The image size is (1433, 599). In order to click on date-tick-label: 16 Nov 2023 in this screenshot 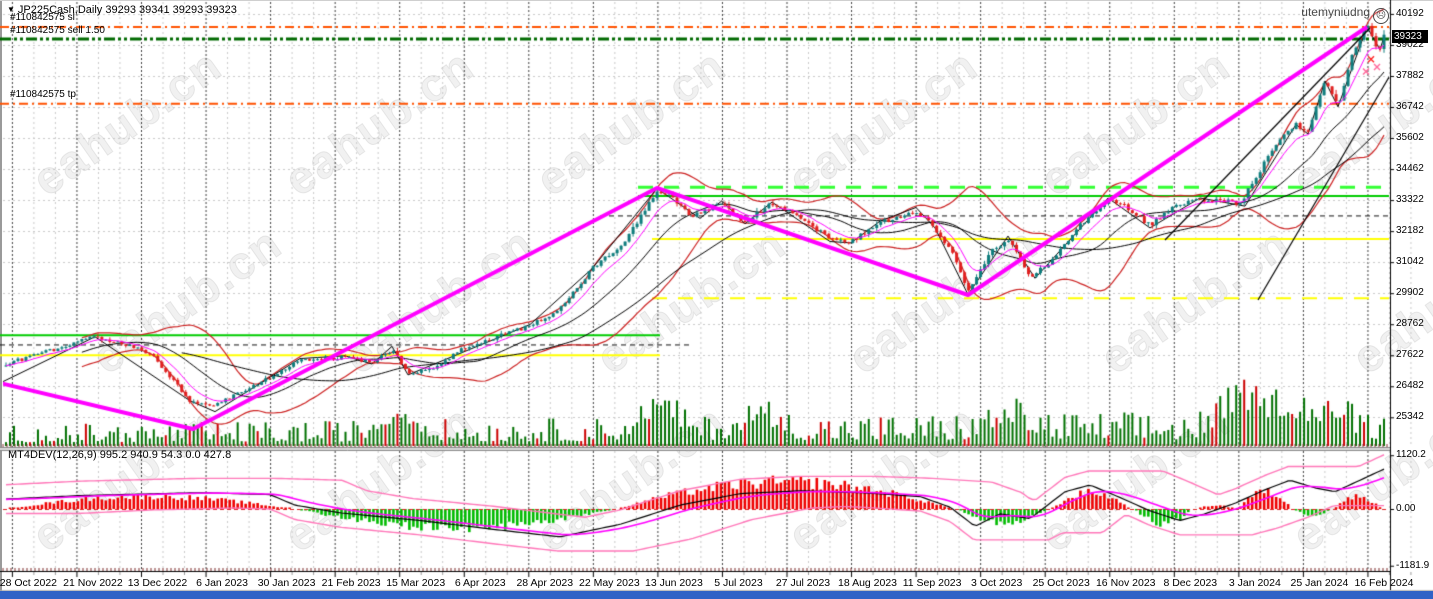, I will do `click(1125, 583)`.